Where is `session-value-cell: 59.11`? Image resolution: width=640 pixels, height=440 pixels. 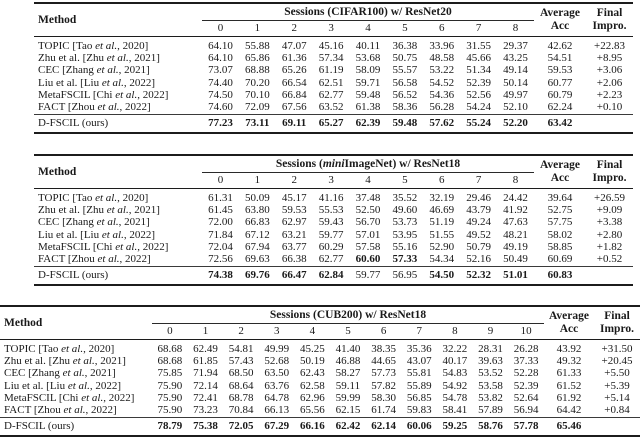
session-value-cell: 59.11 is located at coordinates (348, 385).